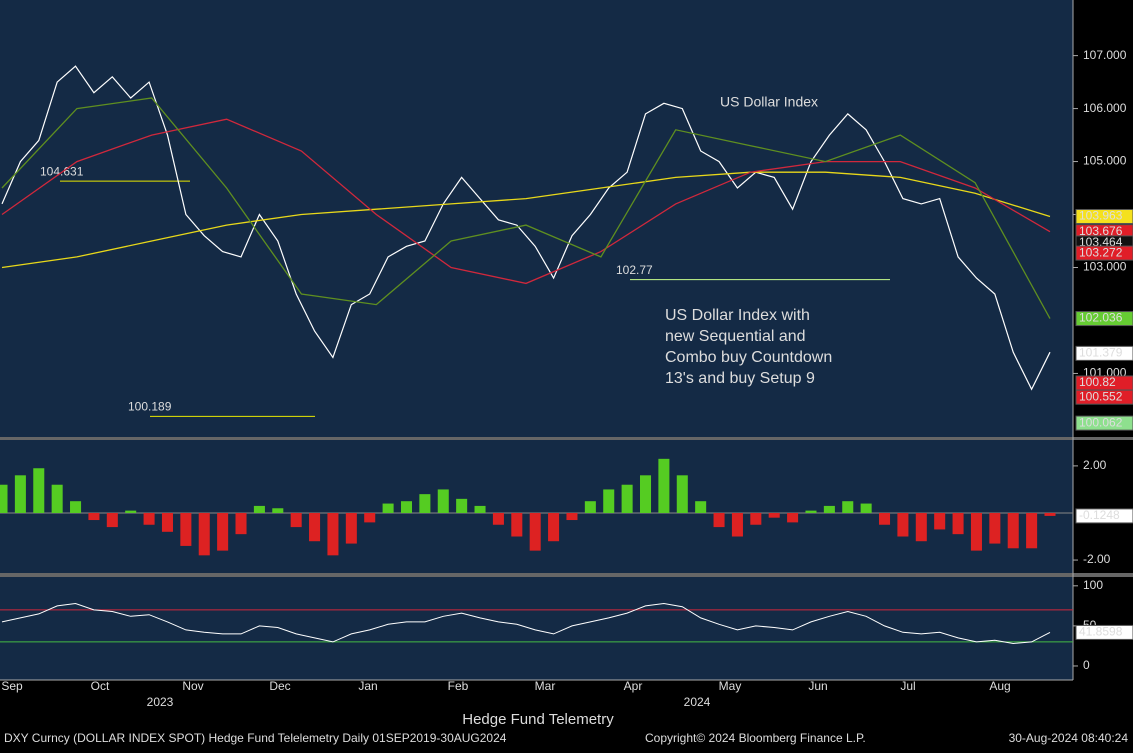 This screenshot has height=753, width=1133. I want to click on annotation: Combo buy Countdown, so click(748, 357).